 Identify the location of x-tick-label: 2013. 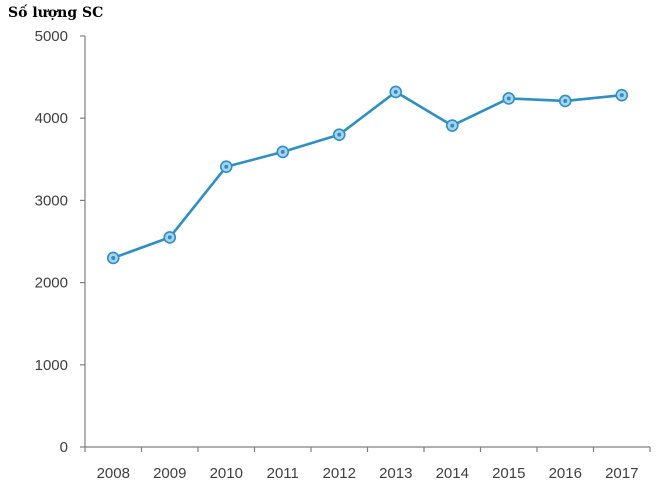
(395, 473).